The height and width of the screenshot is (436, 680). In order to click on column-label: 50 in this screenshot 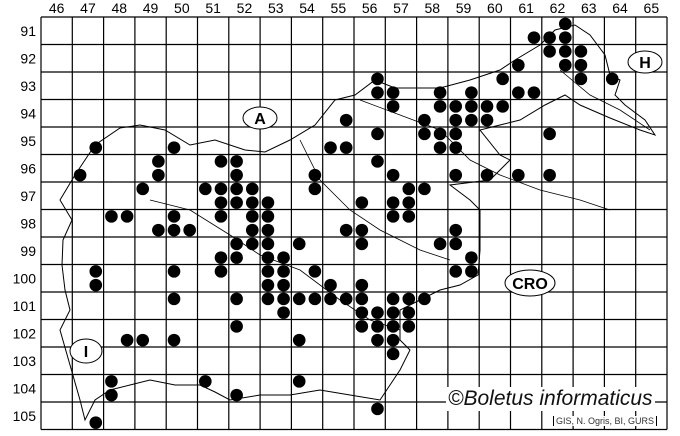, I will do `click(182, 8)`.